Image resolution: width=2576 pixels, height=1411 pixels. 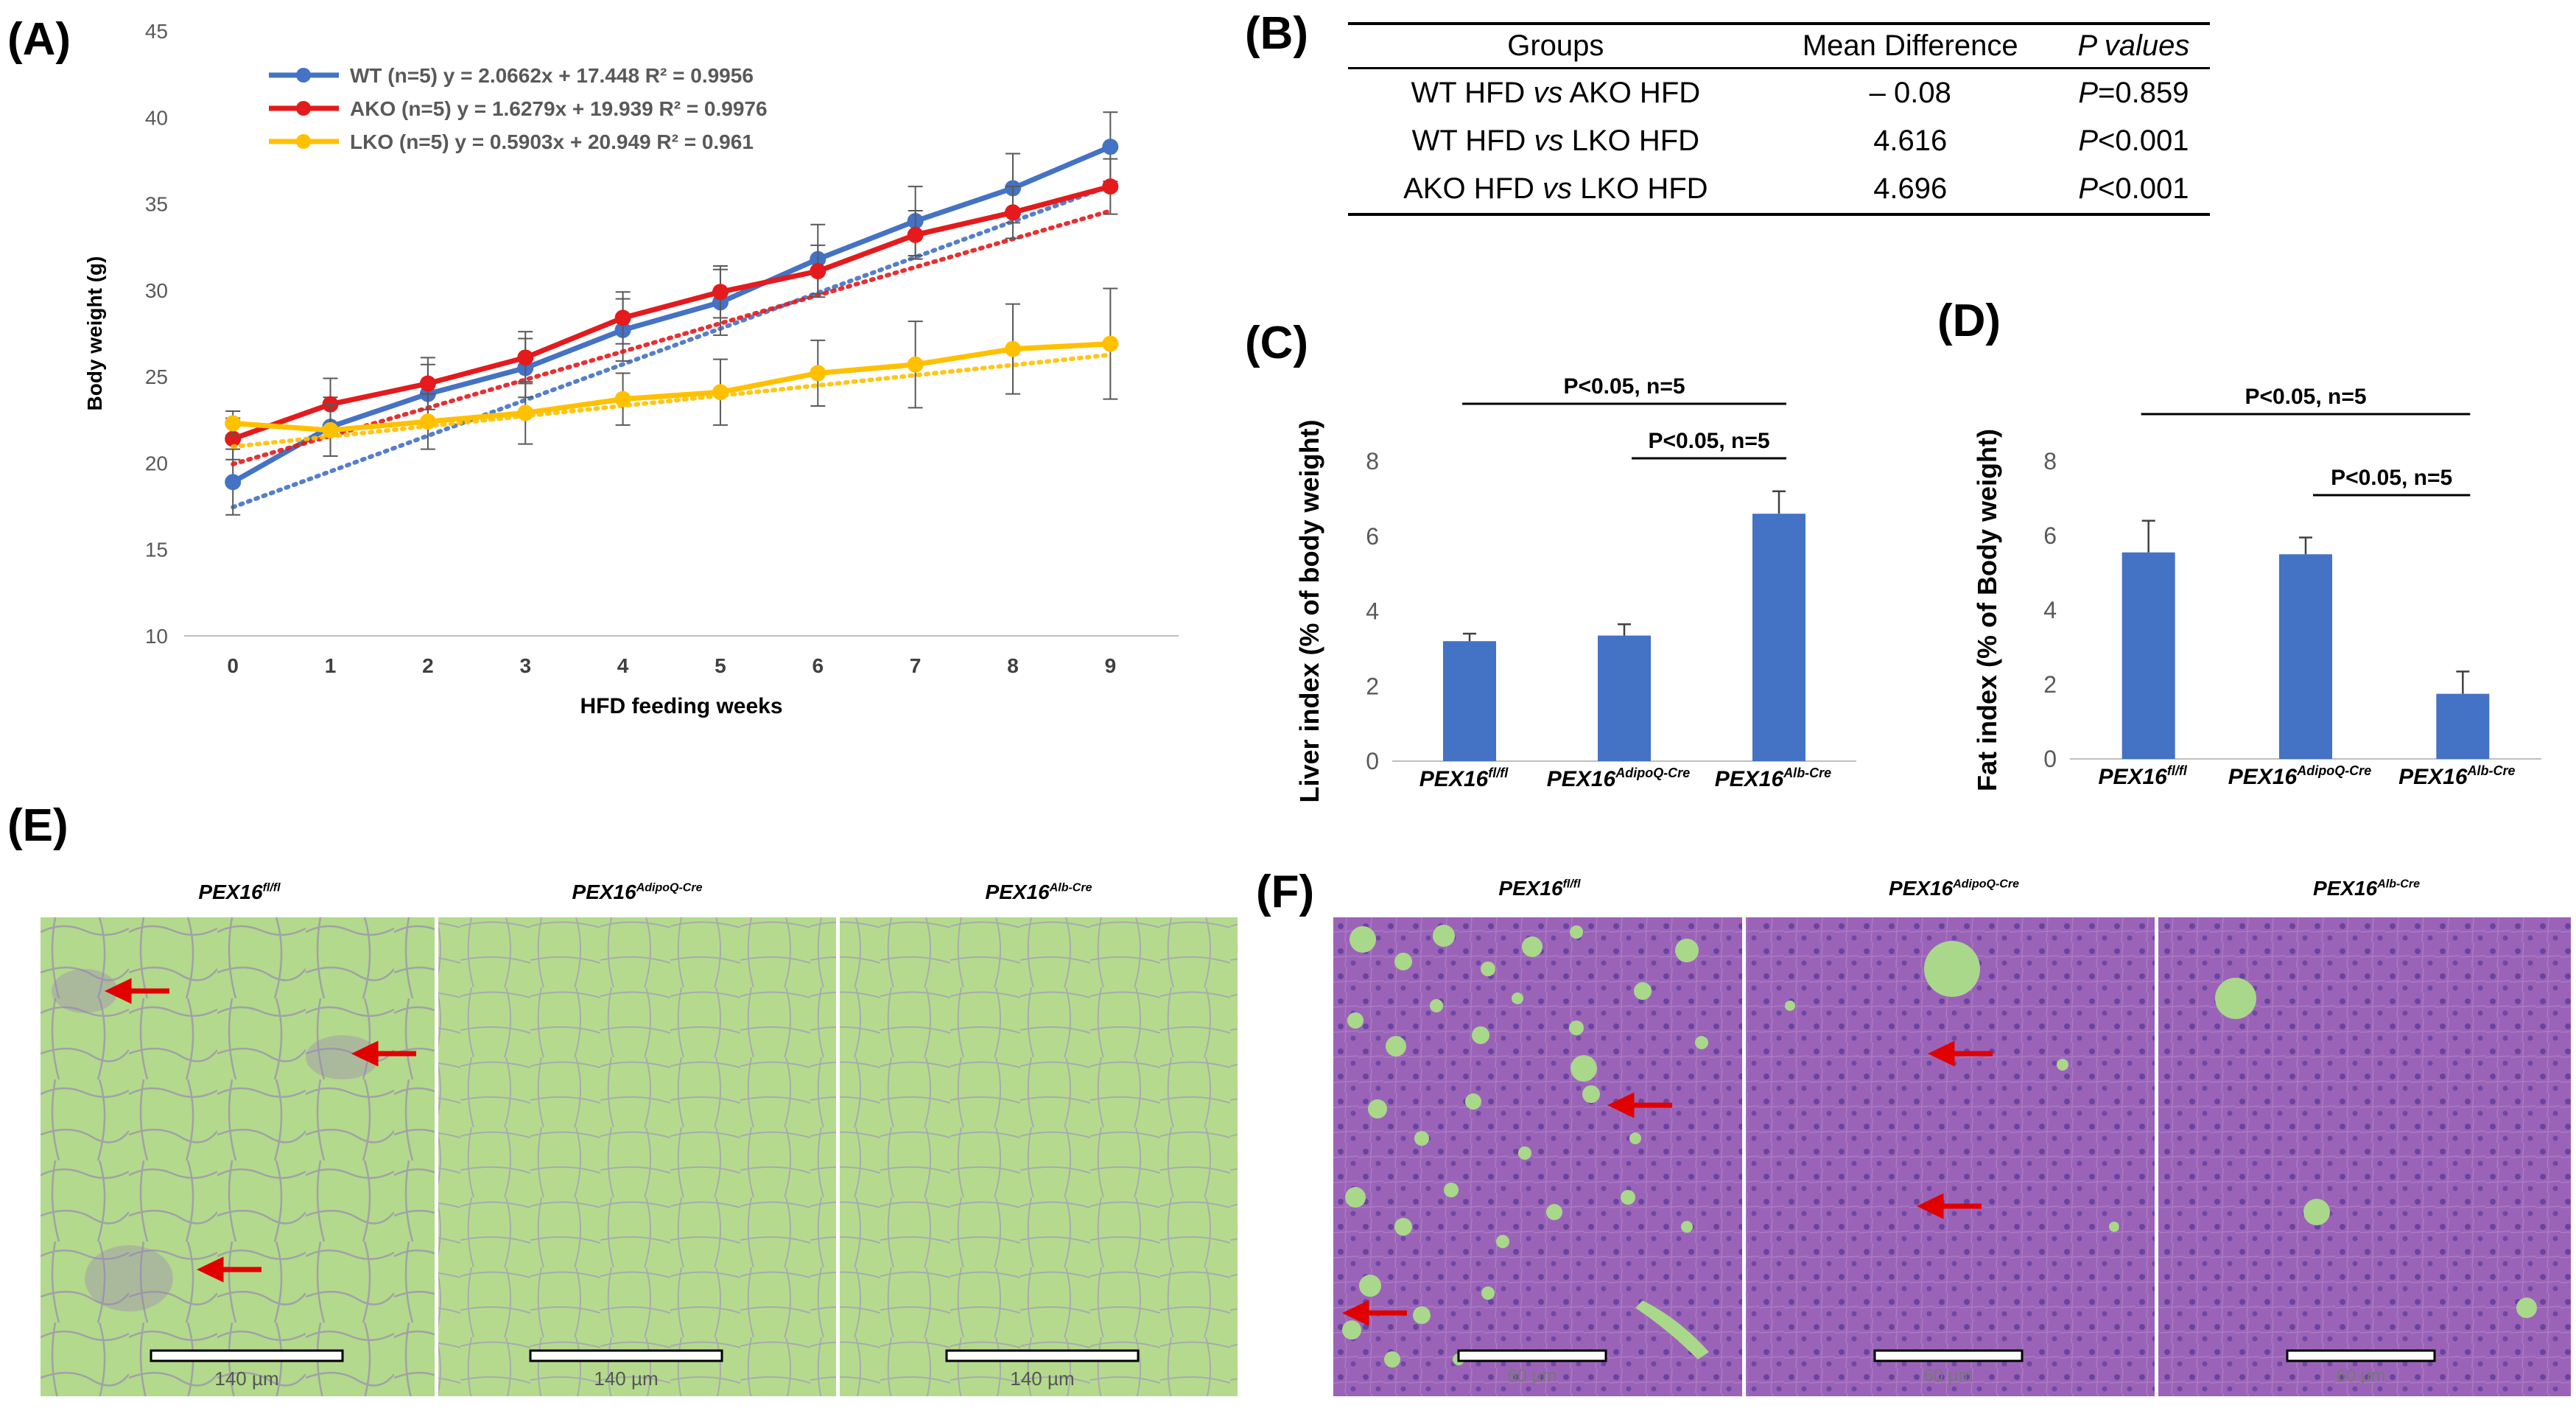 I want to click on cell-p-value: P=0.859, so click(x=2133, y=93).